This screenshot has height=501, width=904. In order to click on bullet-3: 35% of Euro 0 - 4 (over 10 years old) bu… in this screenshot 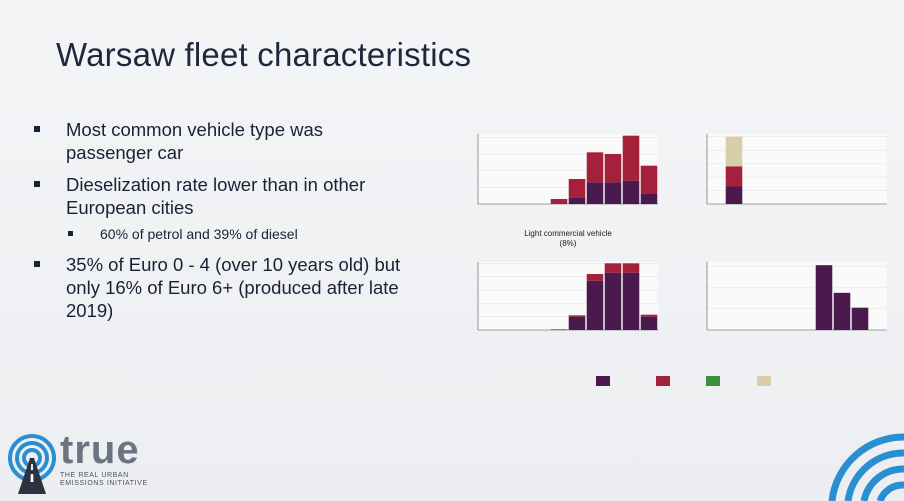, I will do `click(220, 287)`.